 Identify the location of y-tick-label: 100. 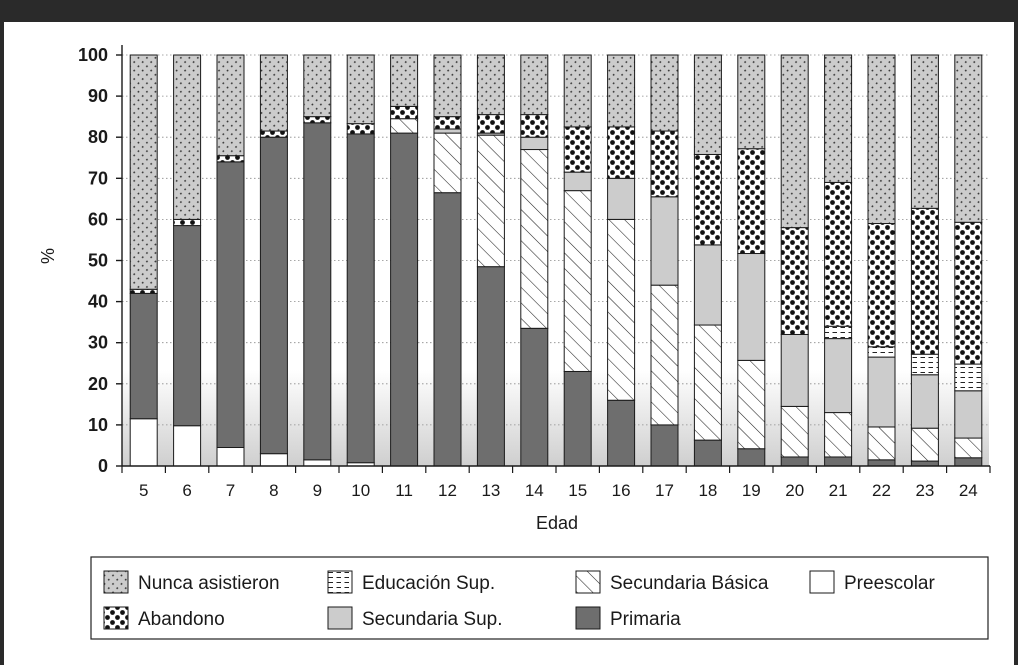
(93, 55).